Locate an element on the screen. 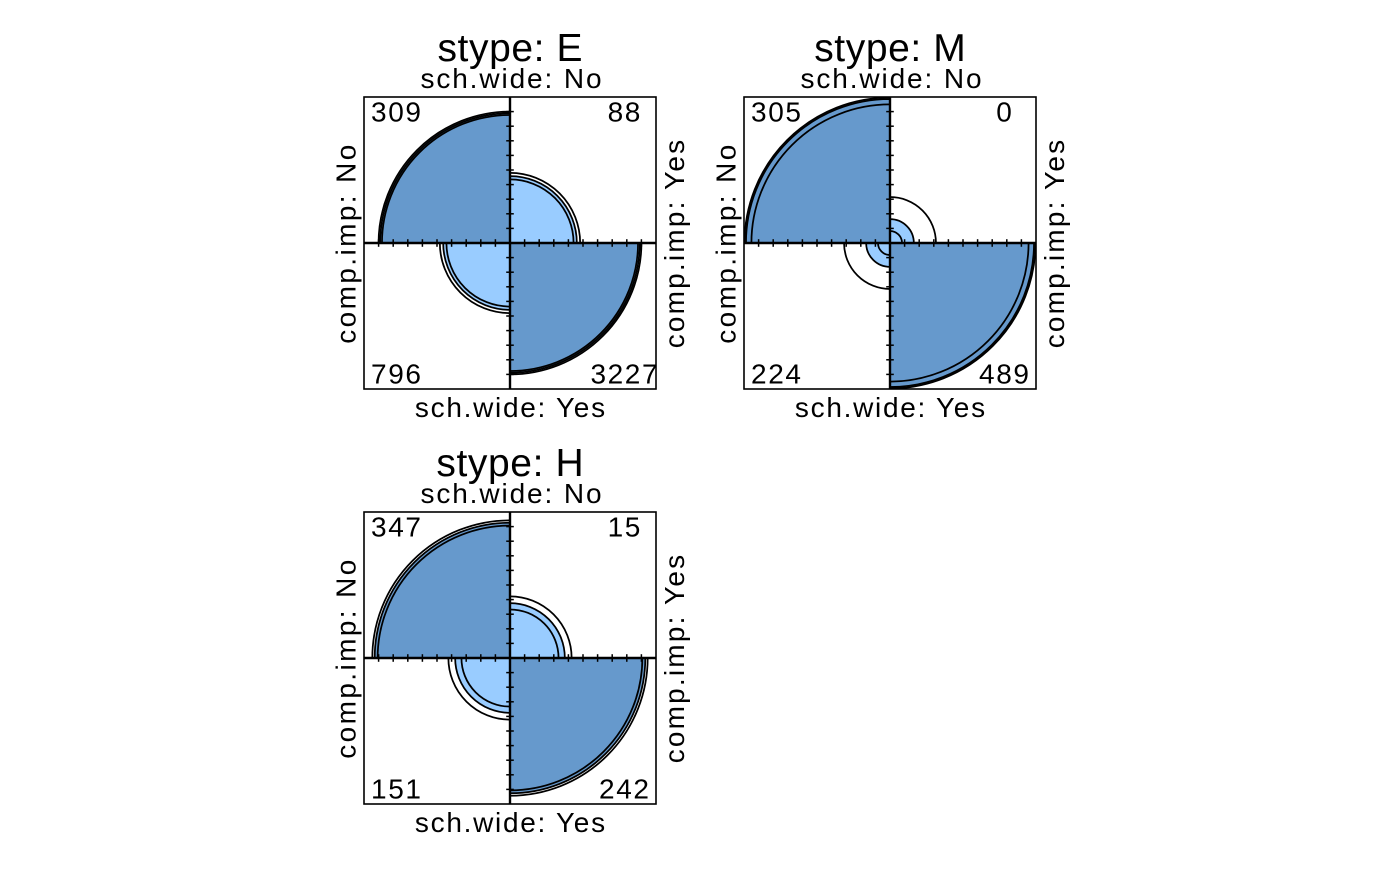 This screenshot has height=871, width=1400. svg-text: 347 is located at coordinates (396, 527).